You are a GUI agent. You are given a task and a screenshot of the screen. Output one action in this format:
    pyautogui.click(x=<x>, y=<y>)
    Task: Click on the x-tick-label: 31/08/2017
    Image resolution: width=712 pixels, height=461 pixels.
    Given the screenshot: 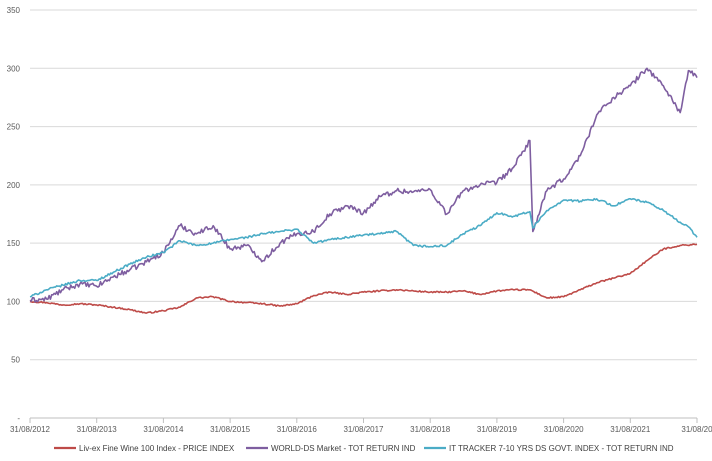 What is the action you would take?
    pyautogui.click(x=363, y=429)
    